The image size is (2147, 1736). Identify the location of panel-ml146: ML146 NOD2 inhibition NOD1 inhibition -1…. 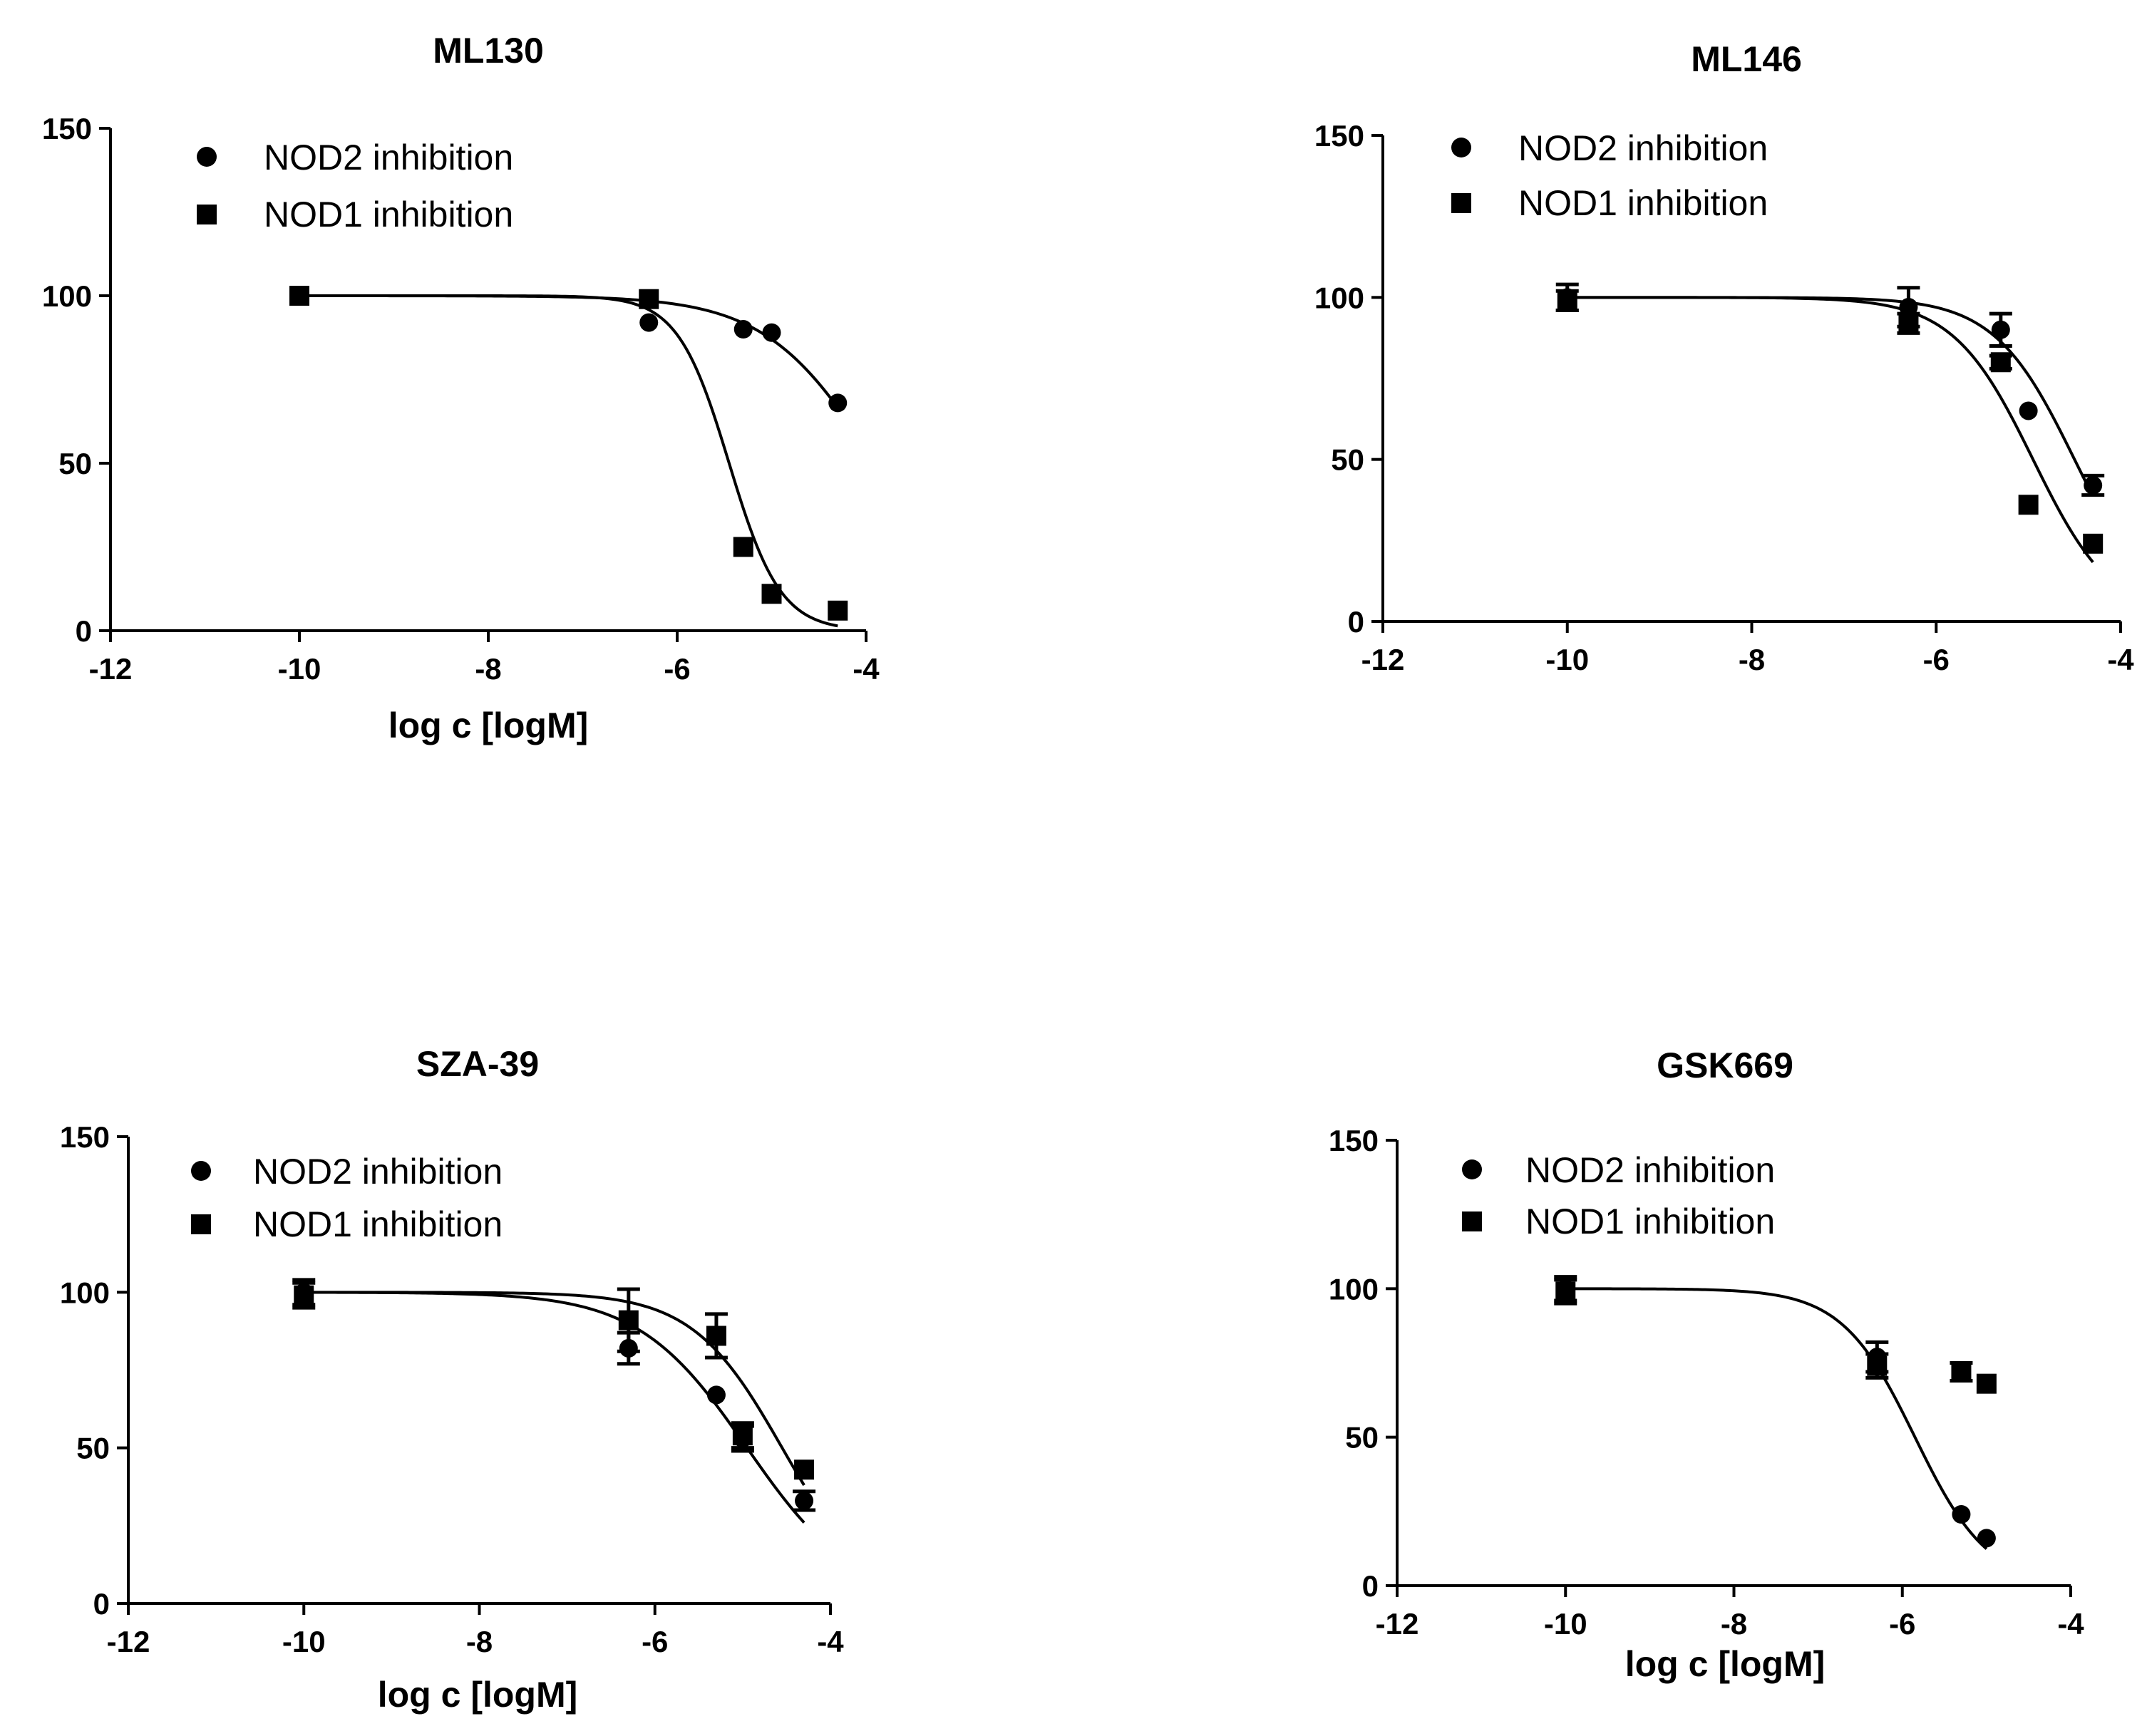
(1724, 358).